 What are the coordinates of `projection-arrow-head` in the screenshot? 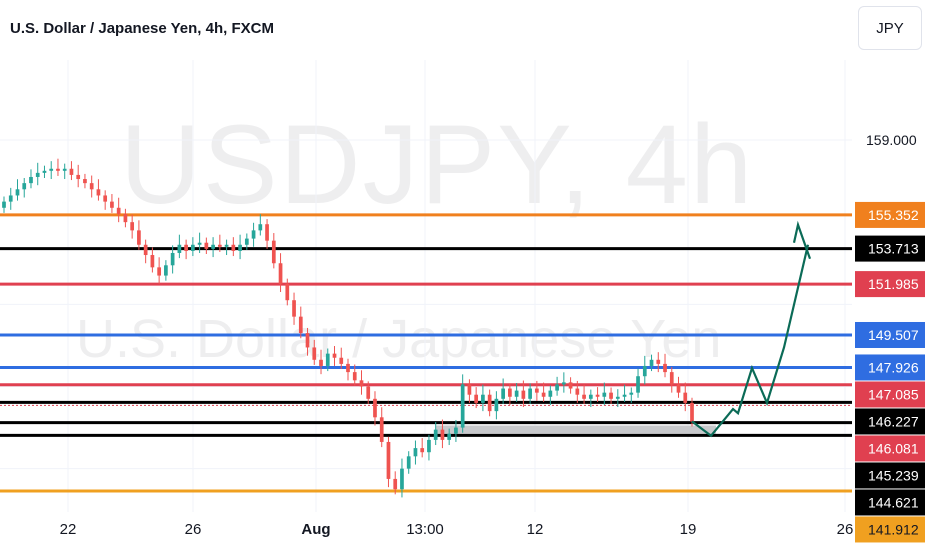 It's located at (802, 240).